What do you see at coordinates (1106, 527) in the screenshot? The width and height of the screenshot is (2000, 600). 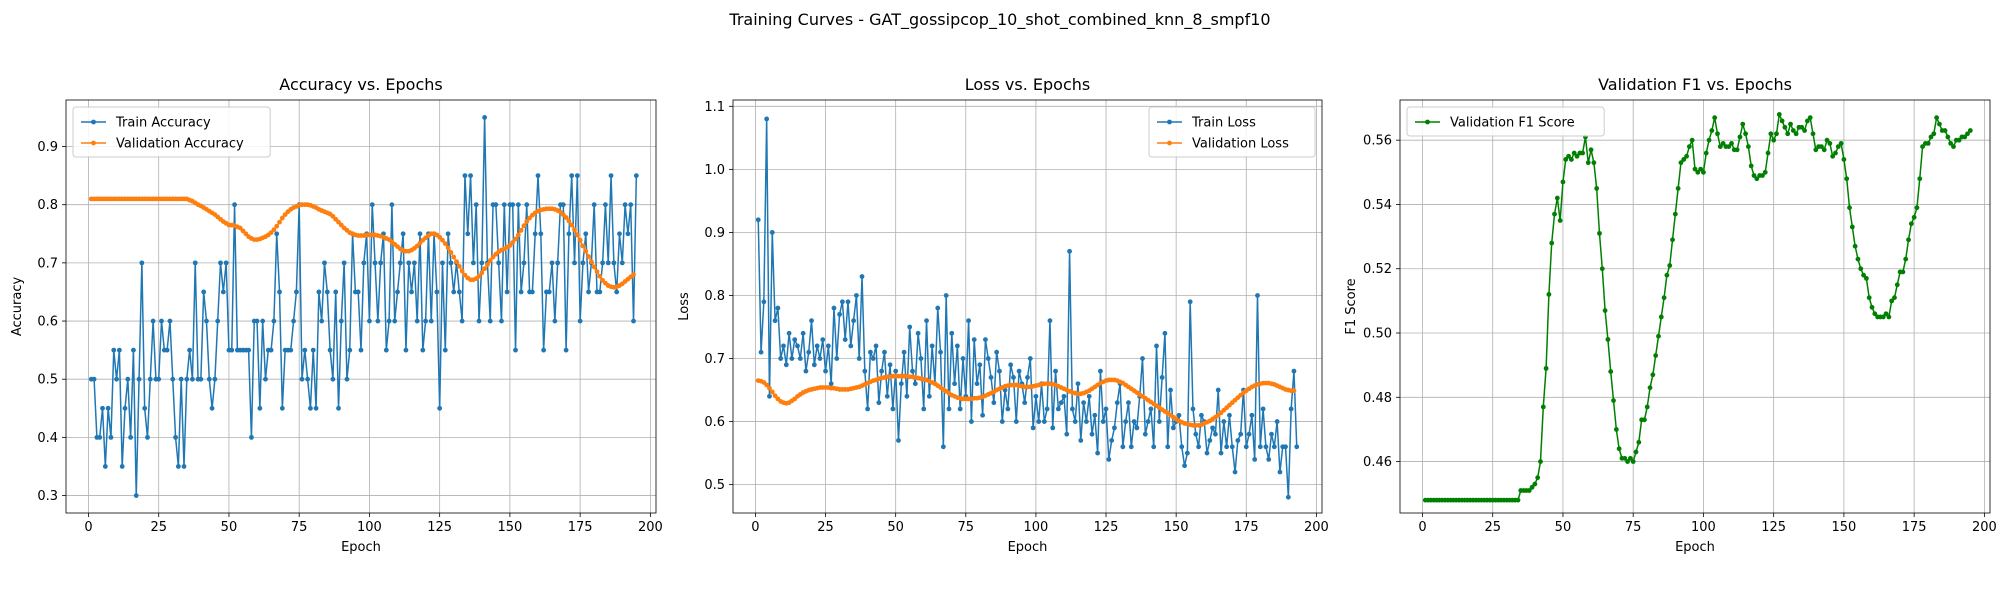 I see `x-tick-label: 125` at bounding box center [1106, 527].